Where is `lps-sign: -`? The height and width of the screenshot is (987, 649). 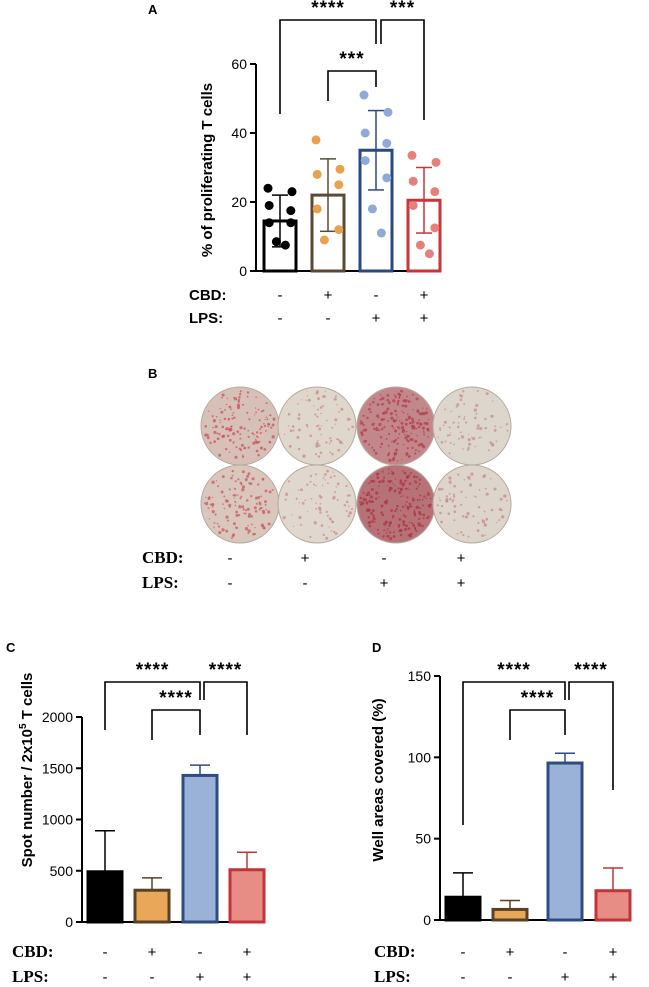 lps-sign: - is located at coordinates (105, 977).